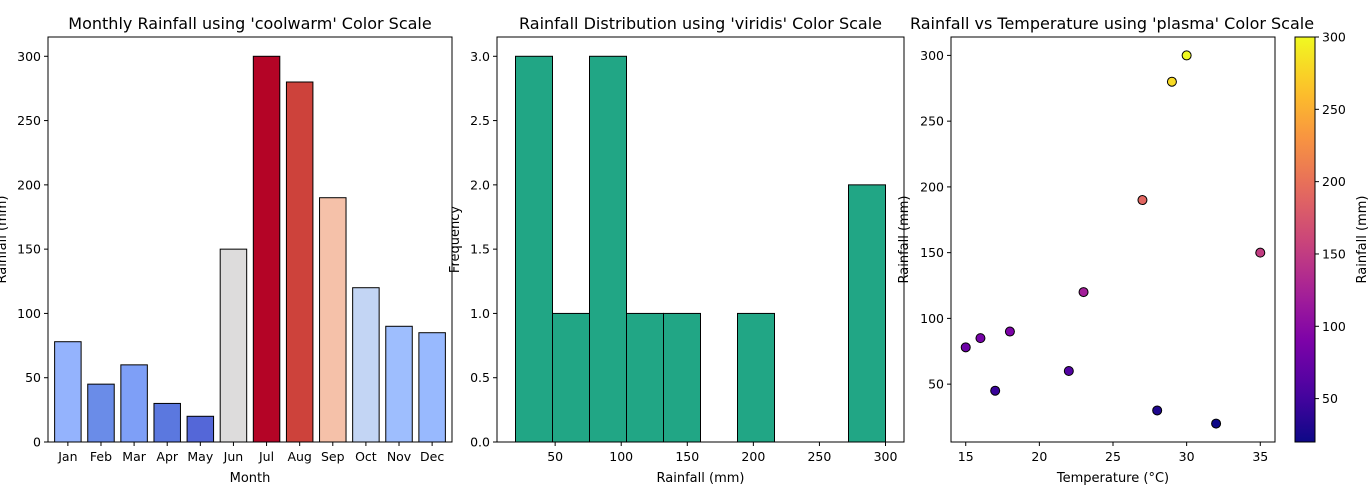  I want to click on bar-mar, so click(134, 403).